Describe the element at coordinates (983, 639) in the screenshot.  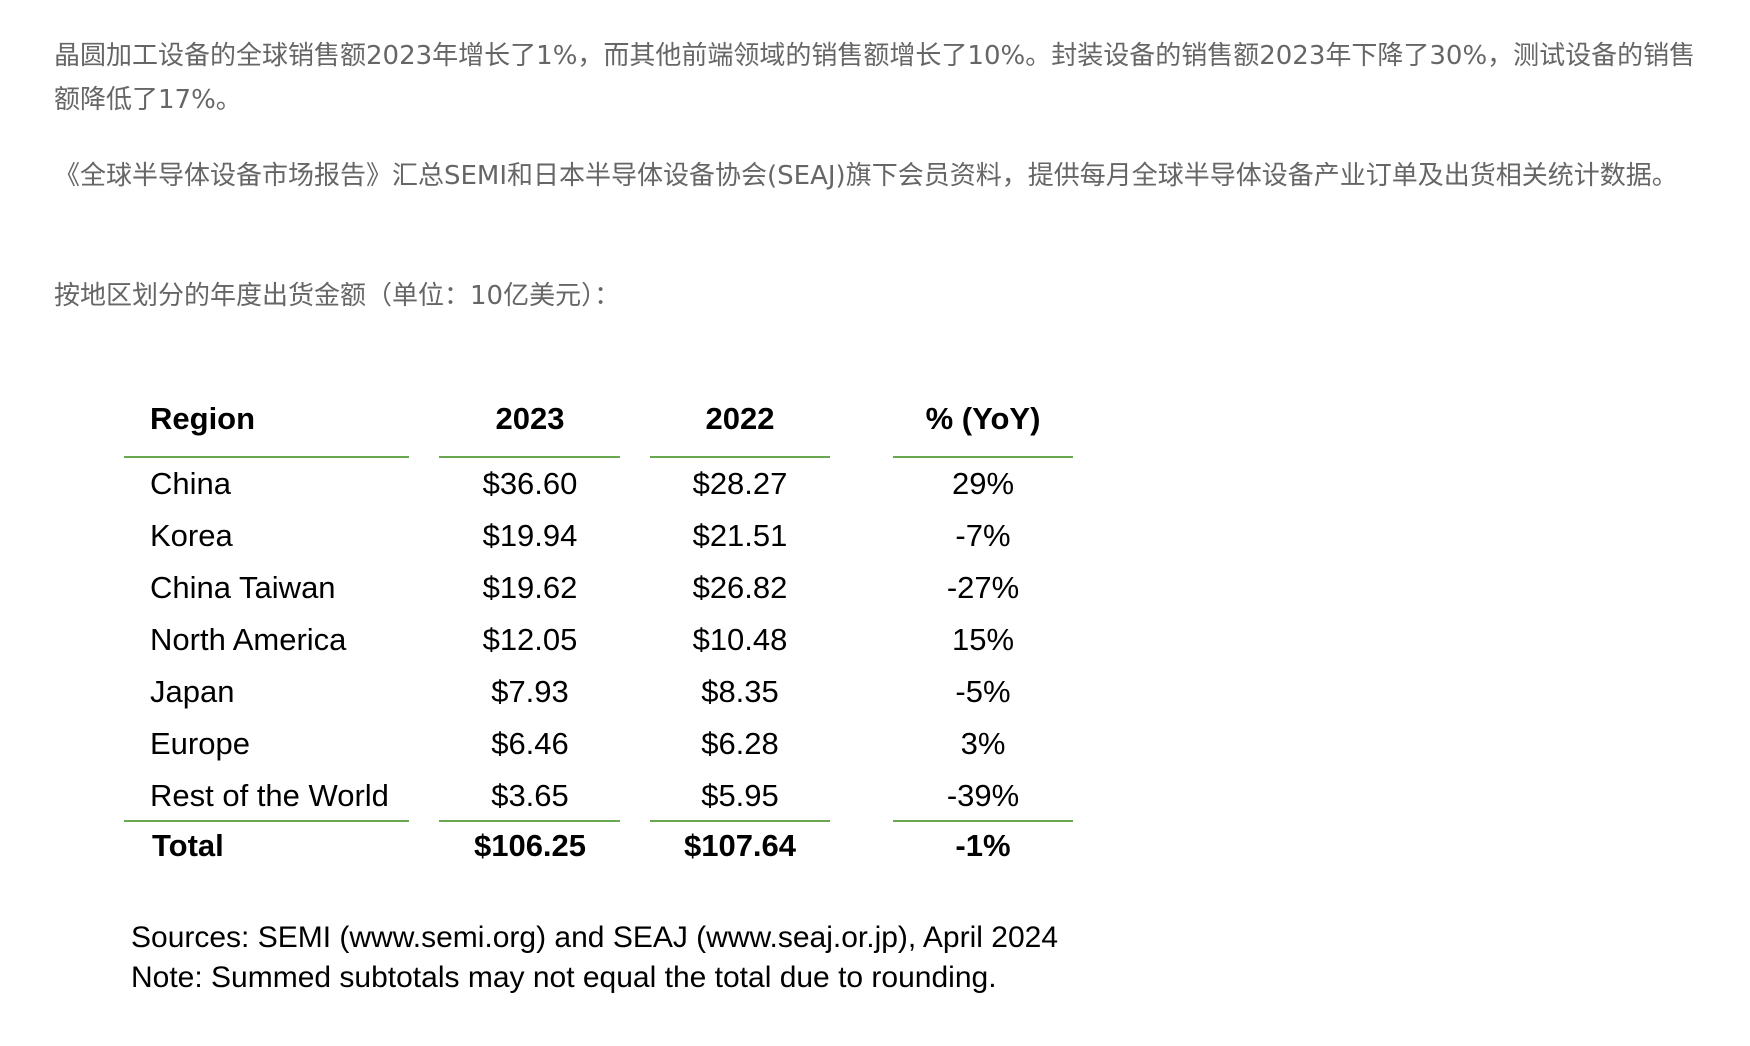
I see `row-yoy: 15%` at that location.